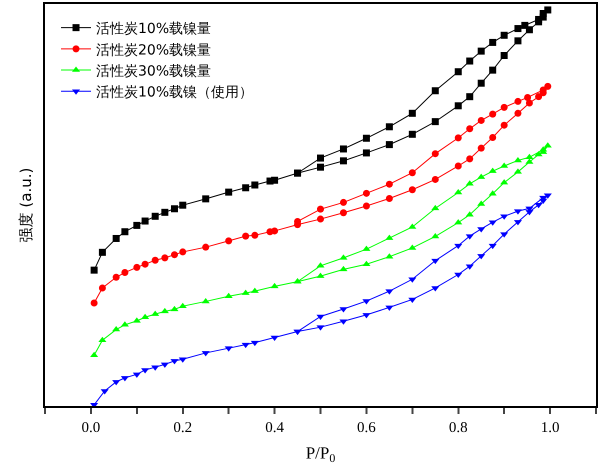 The width and height of the screenshot is (600, 476). I want to click on x-axis-title: P/P$_{0}$, so click(321, 455).